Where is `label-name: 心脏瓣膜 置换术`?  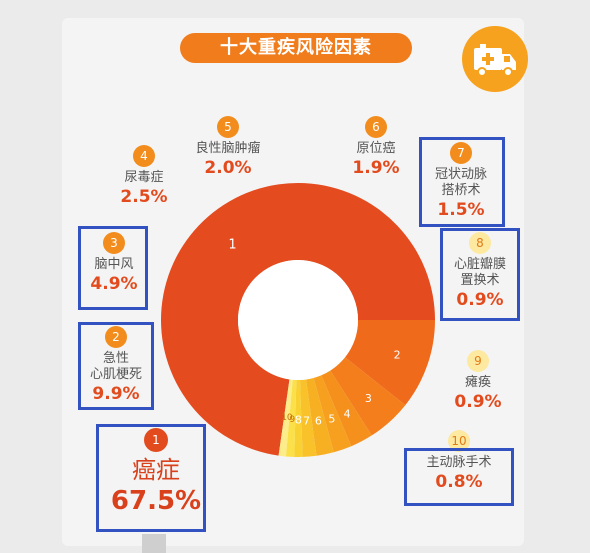 label-name: 心脏瓣膜 置换术 is located at coordinates (479, 272).